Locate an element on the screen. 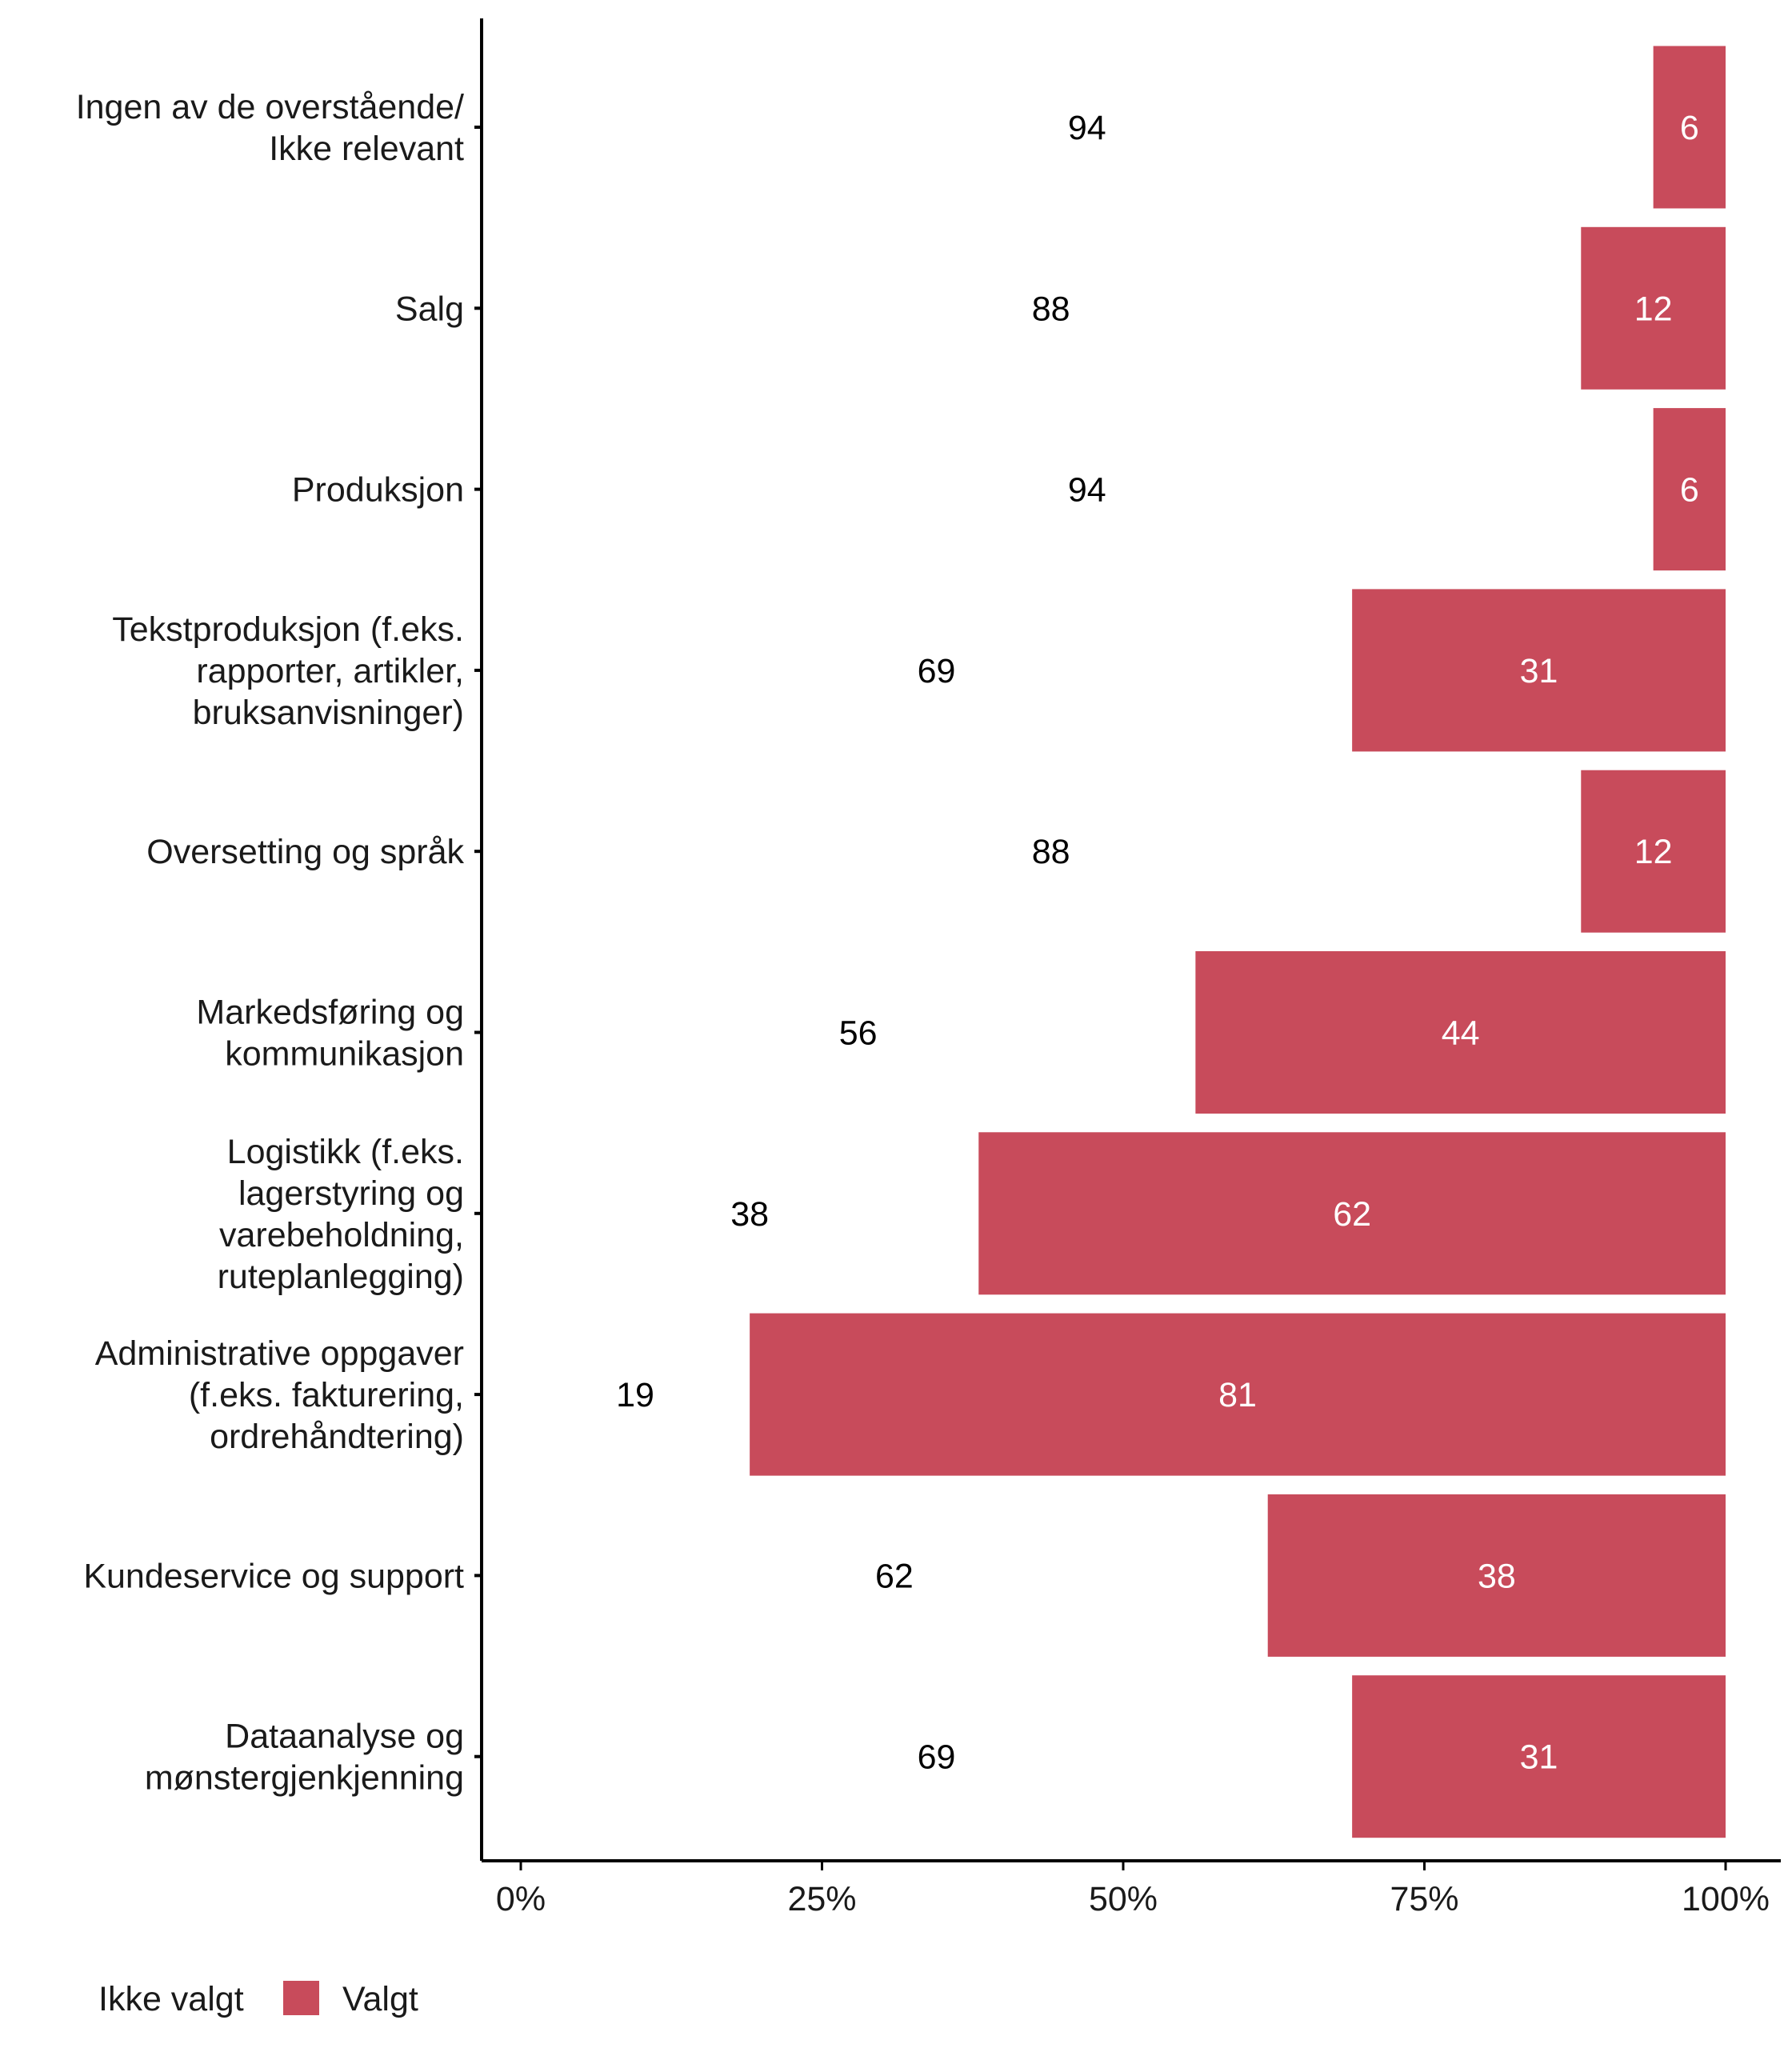 The width and height of the screenshot is (1792, 2048). x-tick-label: 75% is located at coordinates (1424, 1899).